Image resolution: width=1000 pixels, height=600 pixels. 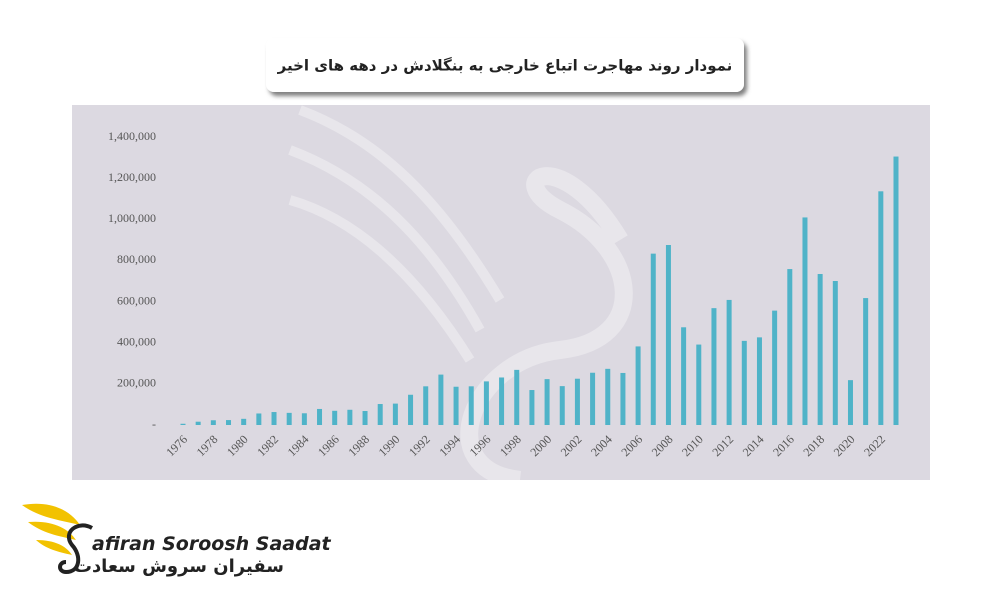 What do you see at coordinates (136, 383) in the screenshot?
I see `y-tick-label: 200,000` at bounding box center [136, 383].